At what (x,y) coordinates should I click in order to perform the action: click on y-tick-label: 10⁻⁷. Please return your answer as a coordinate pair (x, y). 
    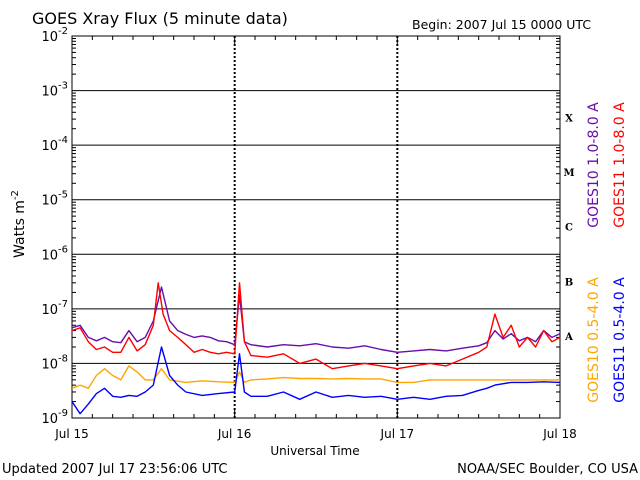
    Looking at the image, I should click on (54, 308).